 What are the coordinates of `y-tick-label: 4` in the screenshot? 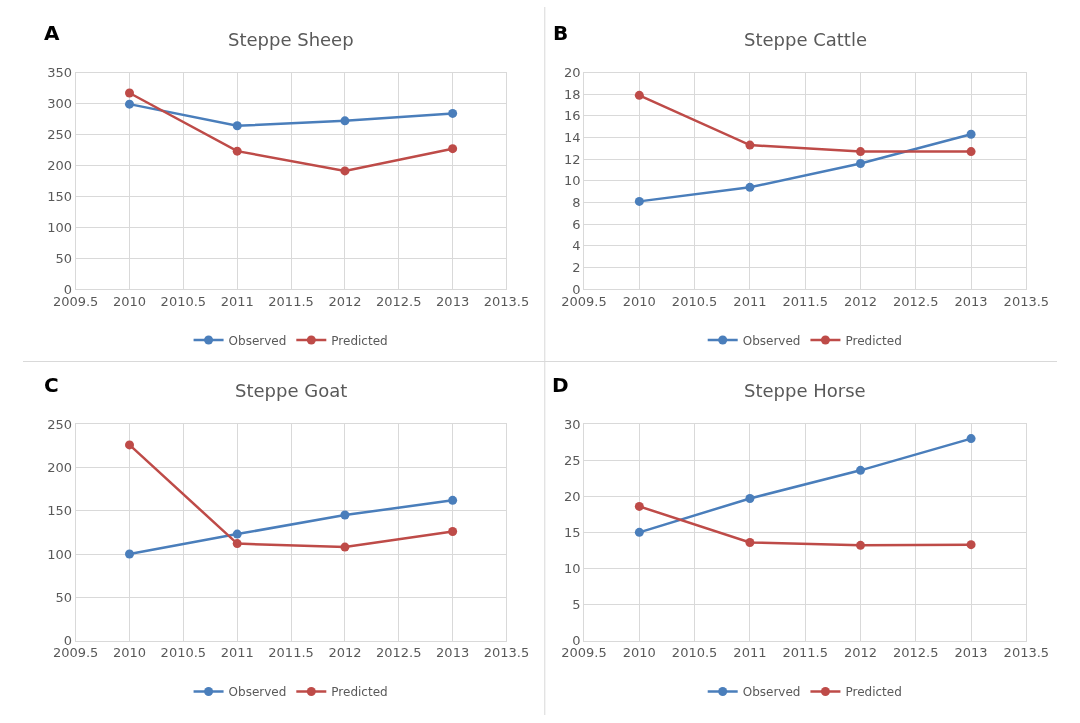 It's located at (576, 246).